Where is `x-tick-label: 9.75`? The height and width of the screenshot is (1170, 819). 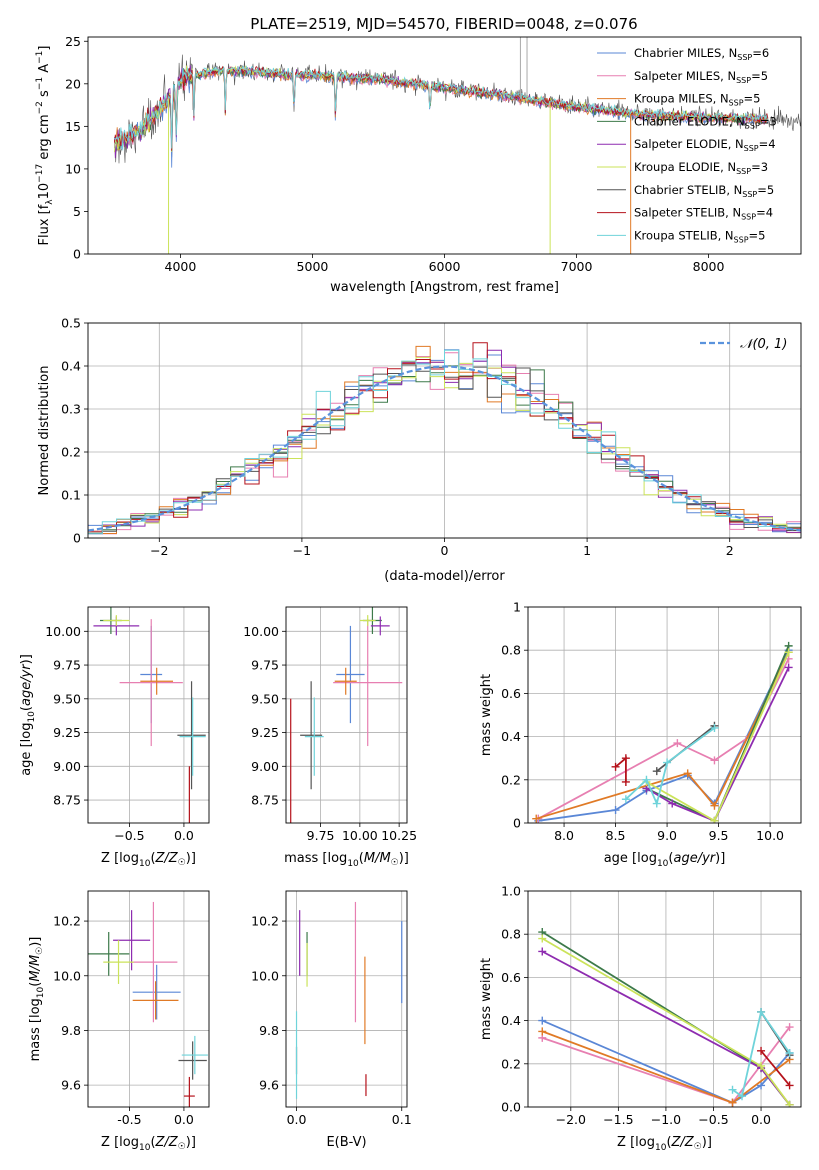
x-tick-label: 9.75 is located at coordinates (321, 835).